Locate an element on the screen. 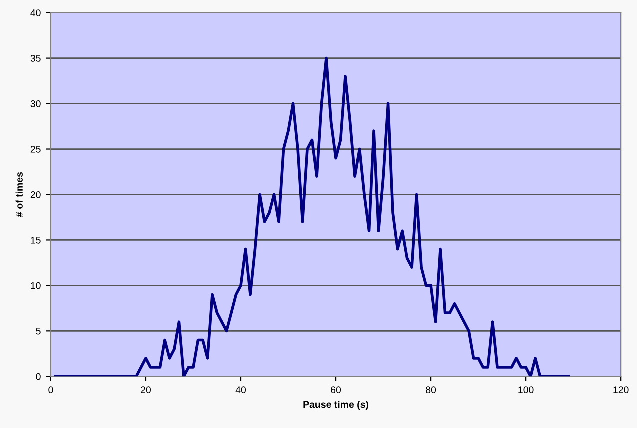 The height and width of the screenshot is (428, 637). y-tick-label: 15 is located at coordinates (36, 240).